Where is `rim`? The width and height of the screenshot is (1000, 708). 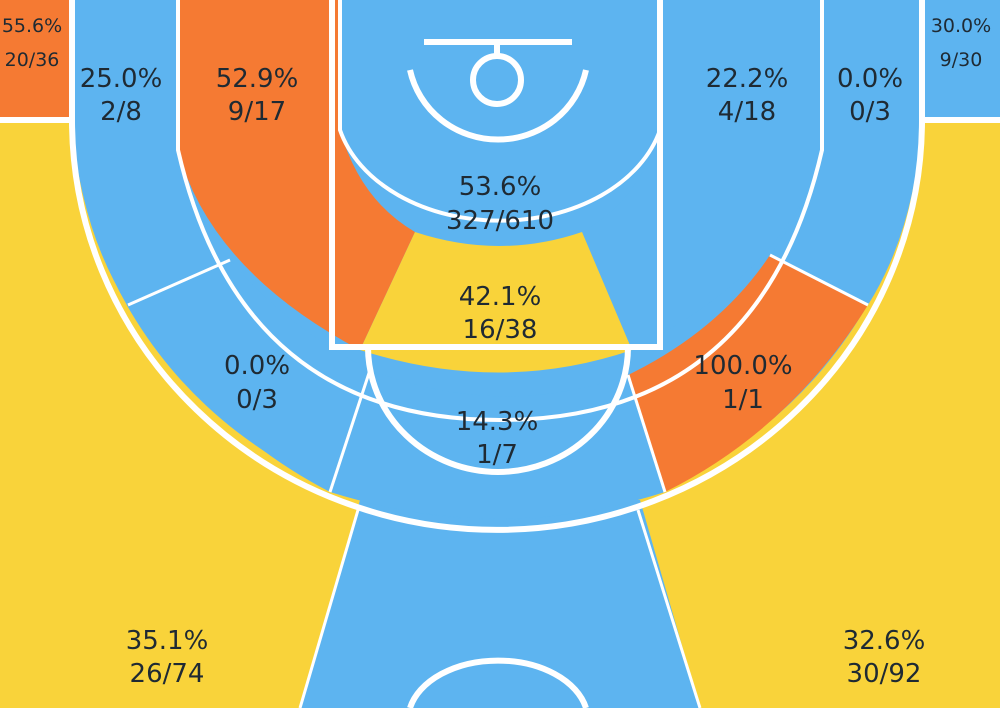
rim is located at coordinates (497, 80).